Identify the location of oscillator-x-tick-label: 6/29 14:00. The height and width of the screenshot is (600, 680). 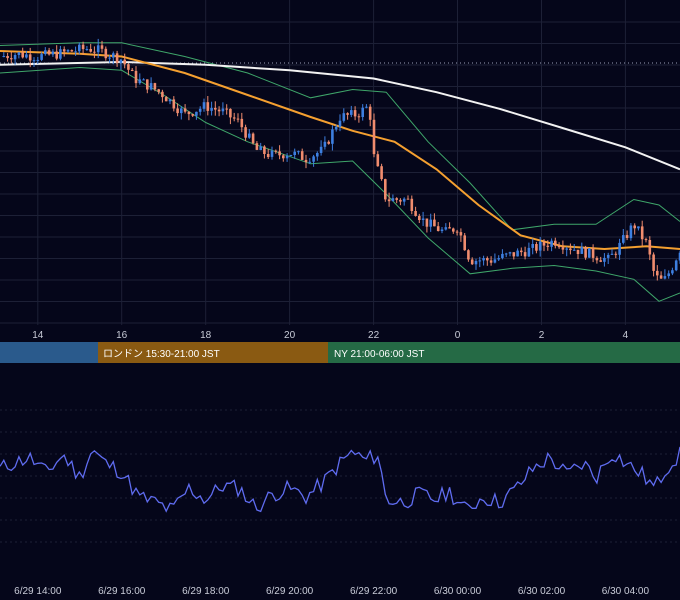
(38, 591).